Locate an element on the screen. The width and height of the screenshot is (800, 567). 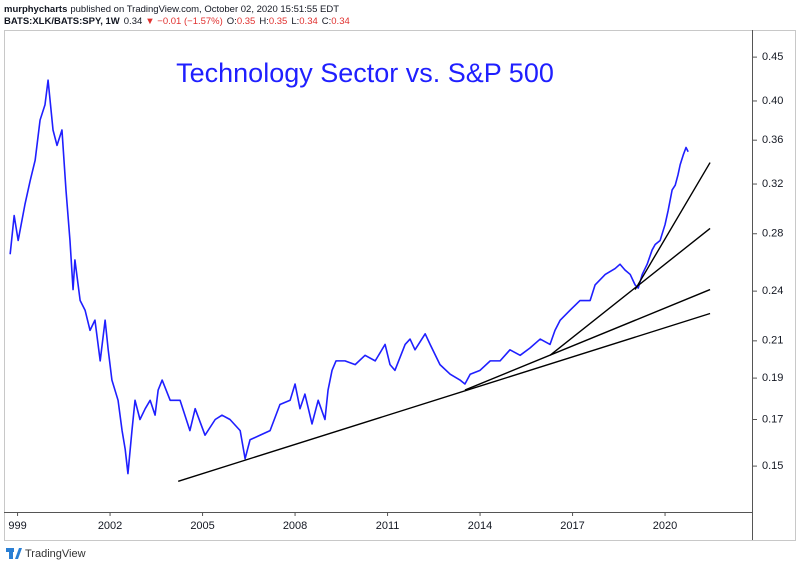
x-tick-label: 2020 is located at coordinates (665, 526).